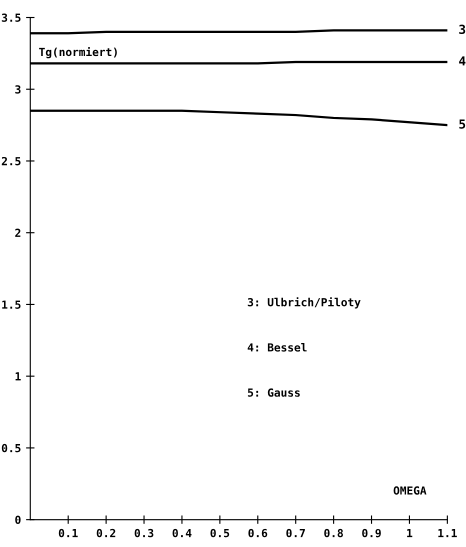 The height and width of the screenshot is (547, 466). I want to click on y-tick-label: 3, so click(18, 89).